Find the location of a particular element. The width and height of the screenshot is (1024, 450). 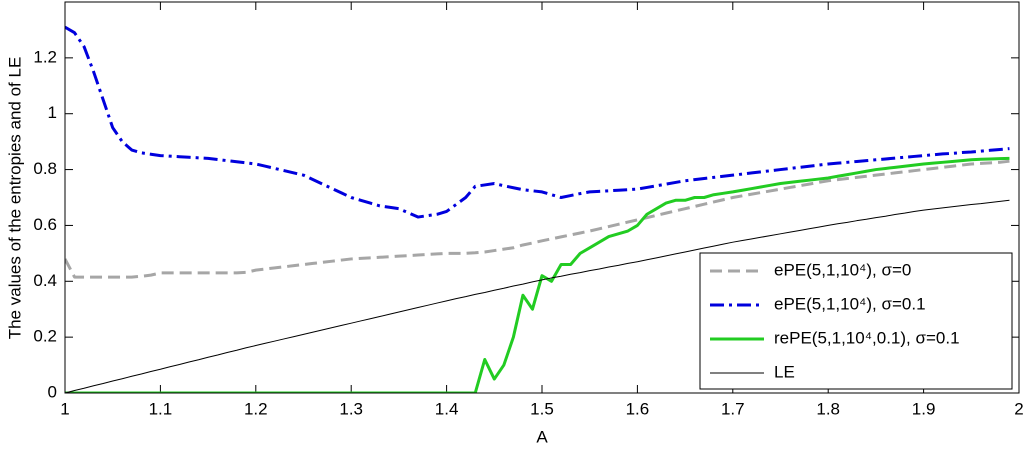

y-tick-label: 1 is located at coordinates (52, 112).